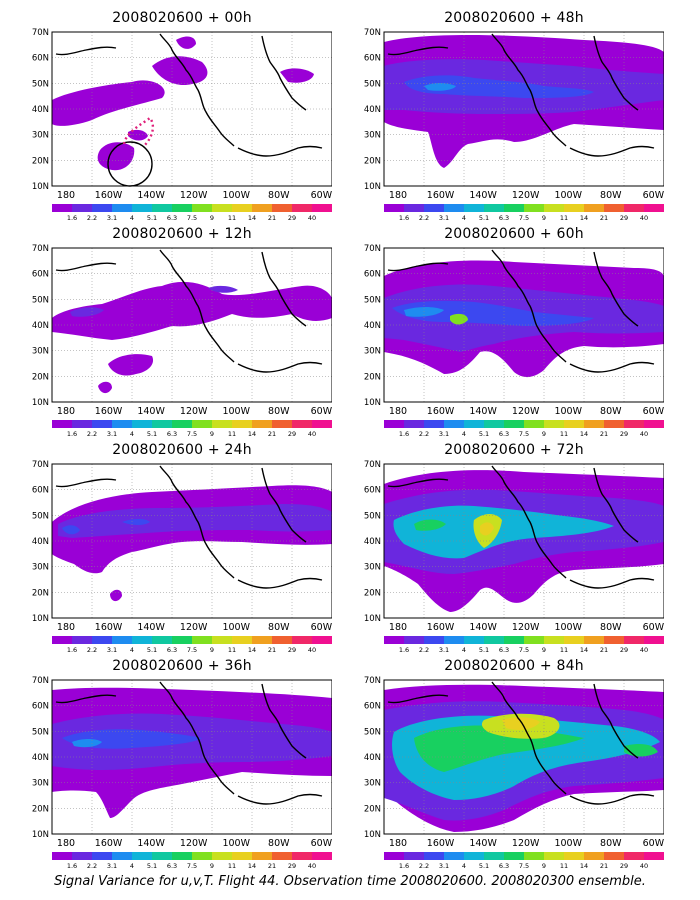 The width and height of the screenshot is (700, 900). What do you see at coordinates (182, 234) in the screenshot?
I see `panel-title: 2008020600 + 12h` at bounding box center [182, 234].